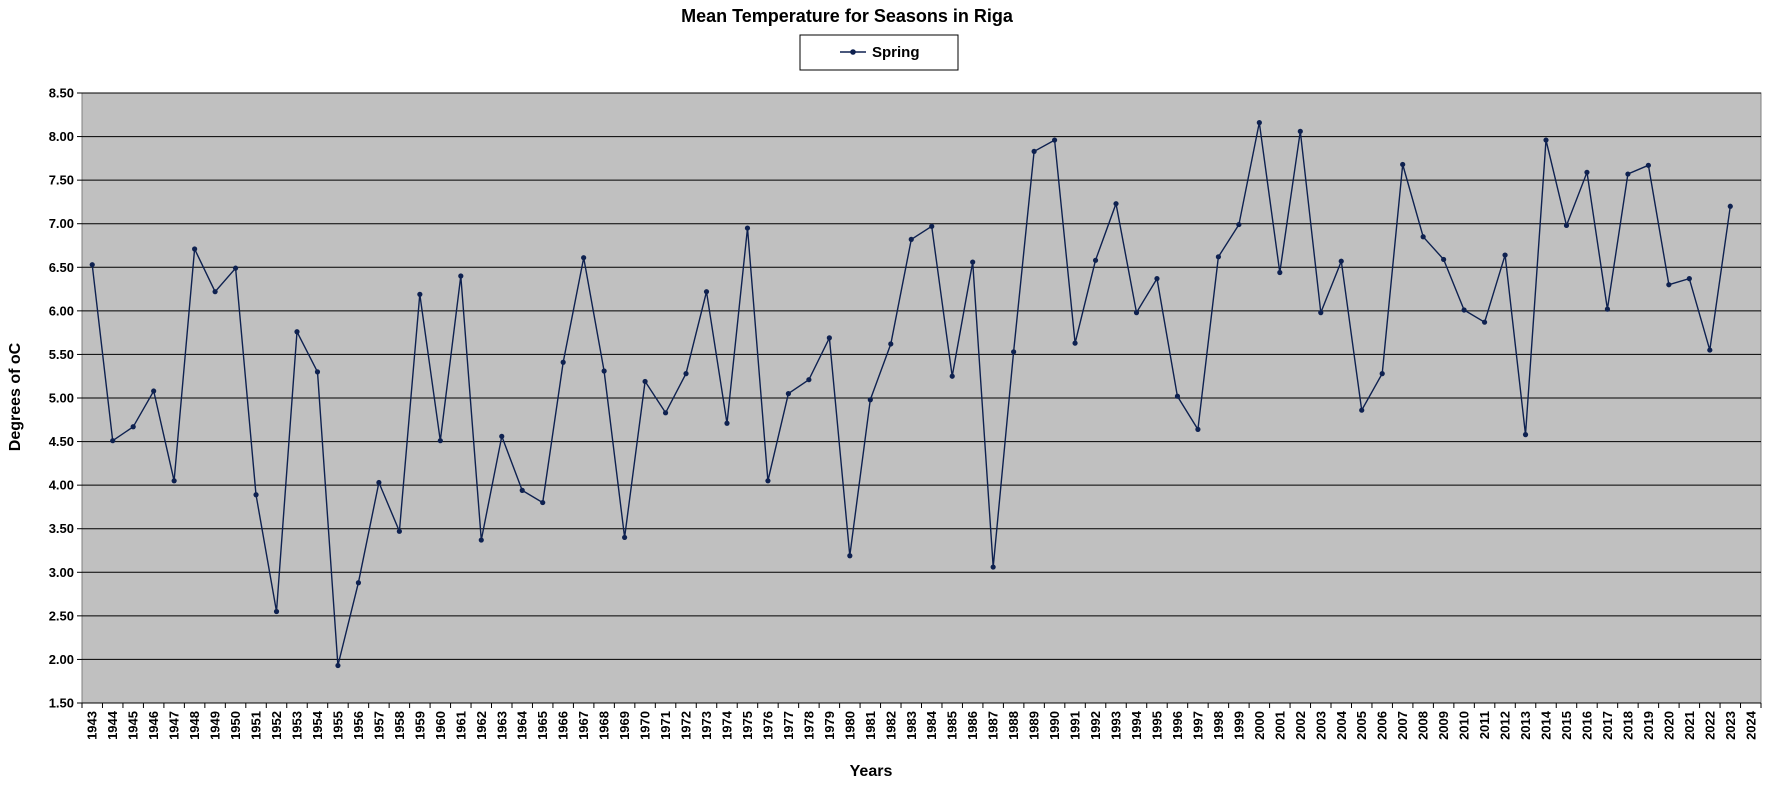 The height and width of the screenshot is (785, 1774). What do you see at coordinates (522, 725) in the screenshot?
I see `x-tick-label: 1964` at bounding box center [522, 725].